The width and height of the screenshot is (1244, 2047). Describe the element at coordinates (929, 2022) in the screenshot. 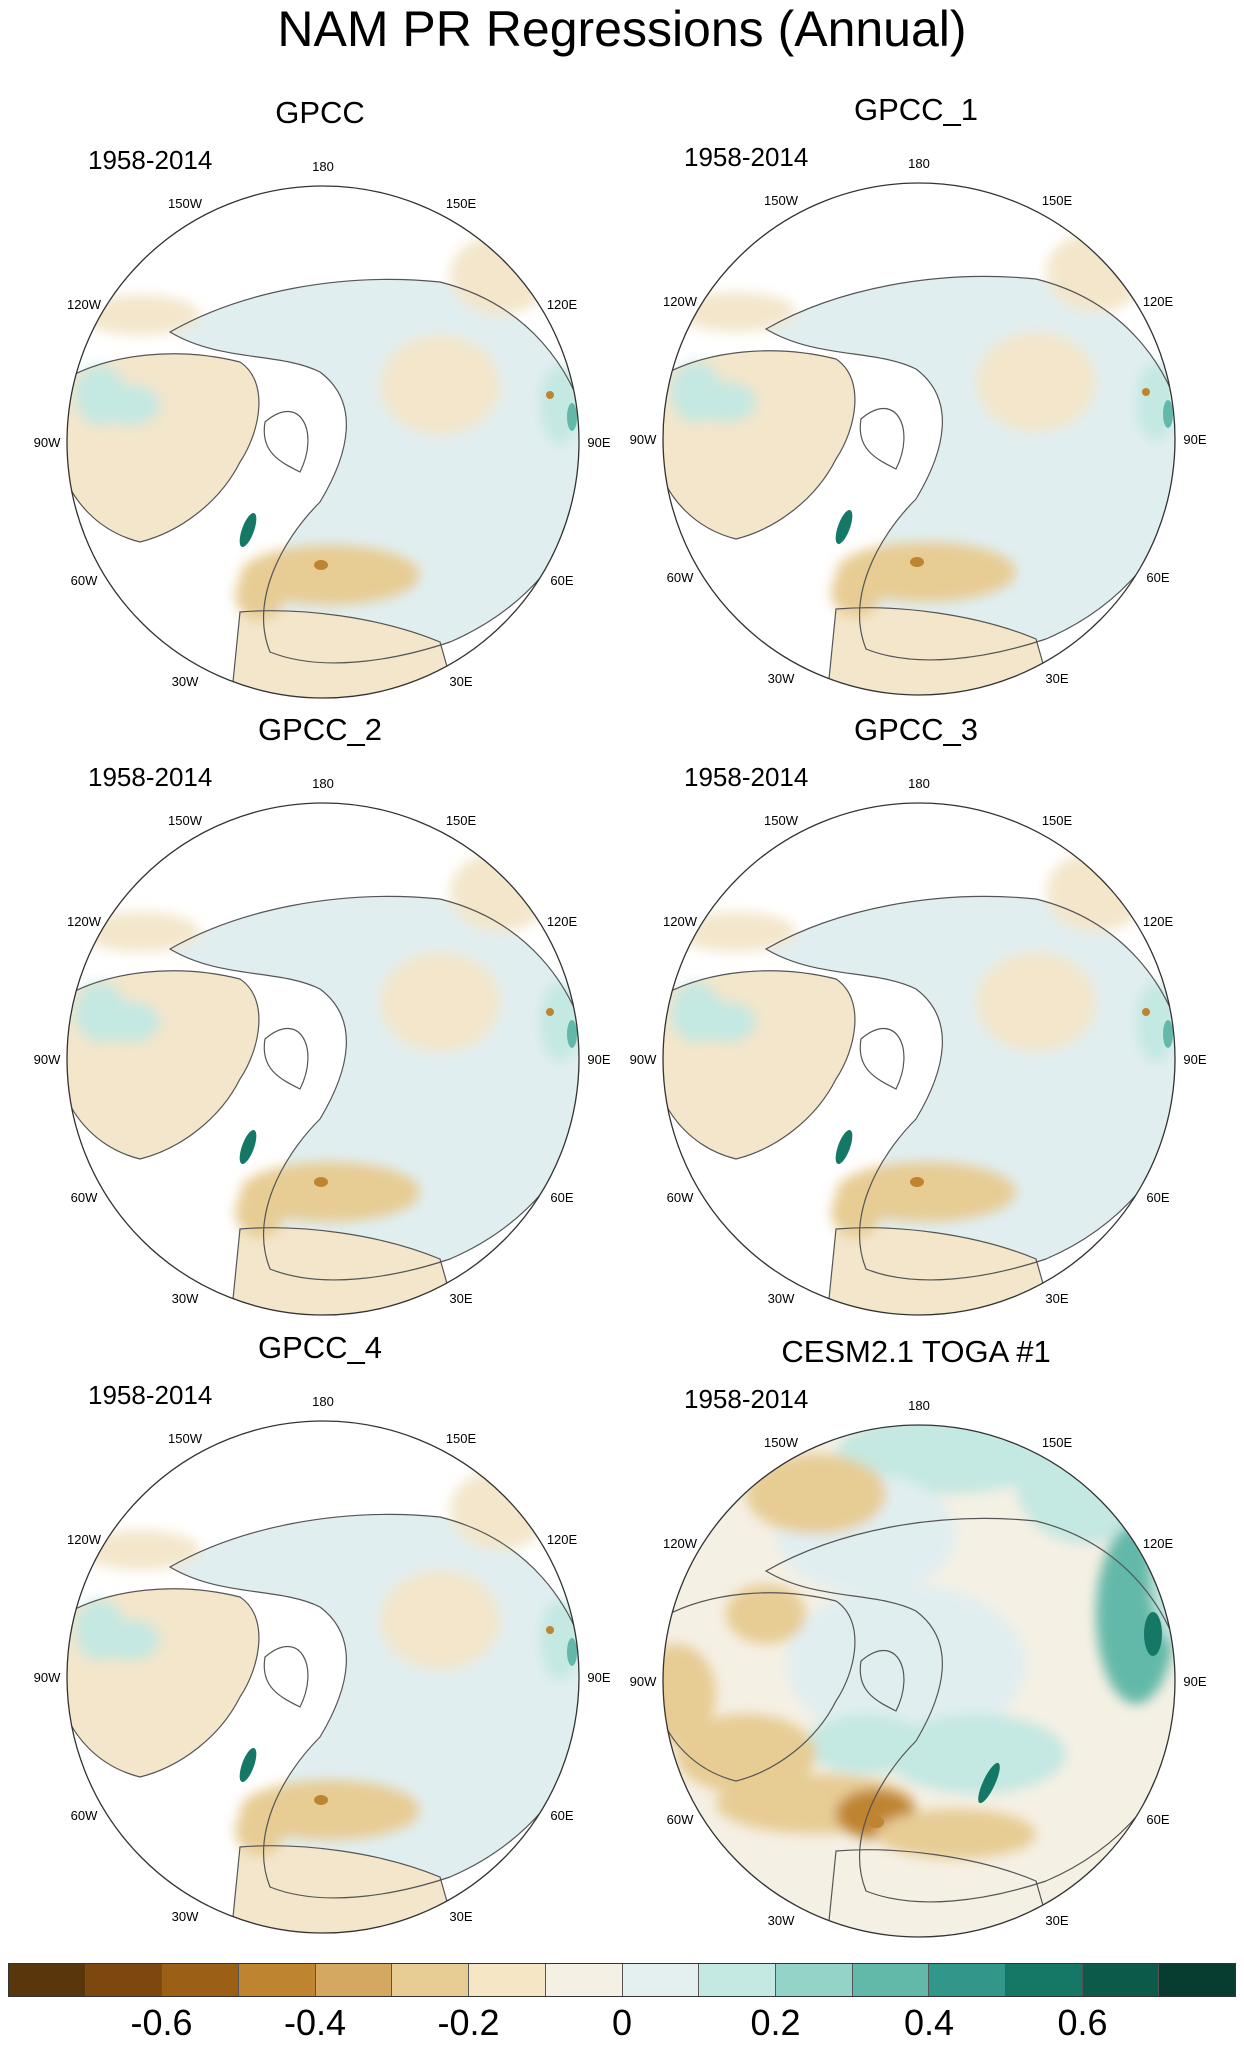

I see `colorbar-tick-label: 0.4` at that location.